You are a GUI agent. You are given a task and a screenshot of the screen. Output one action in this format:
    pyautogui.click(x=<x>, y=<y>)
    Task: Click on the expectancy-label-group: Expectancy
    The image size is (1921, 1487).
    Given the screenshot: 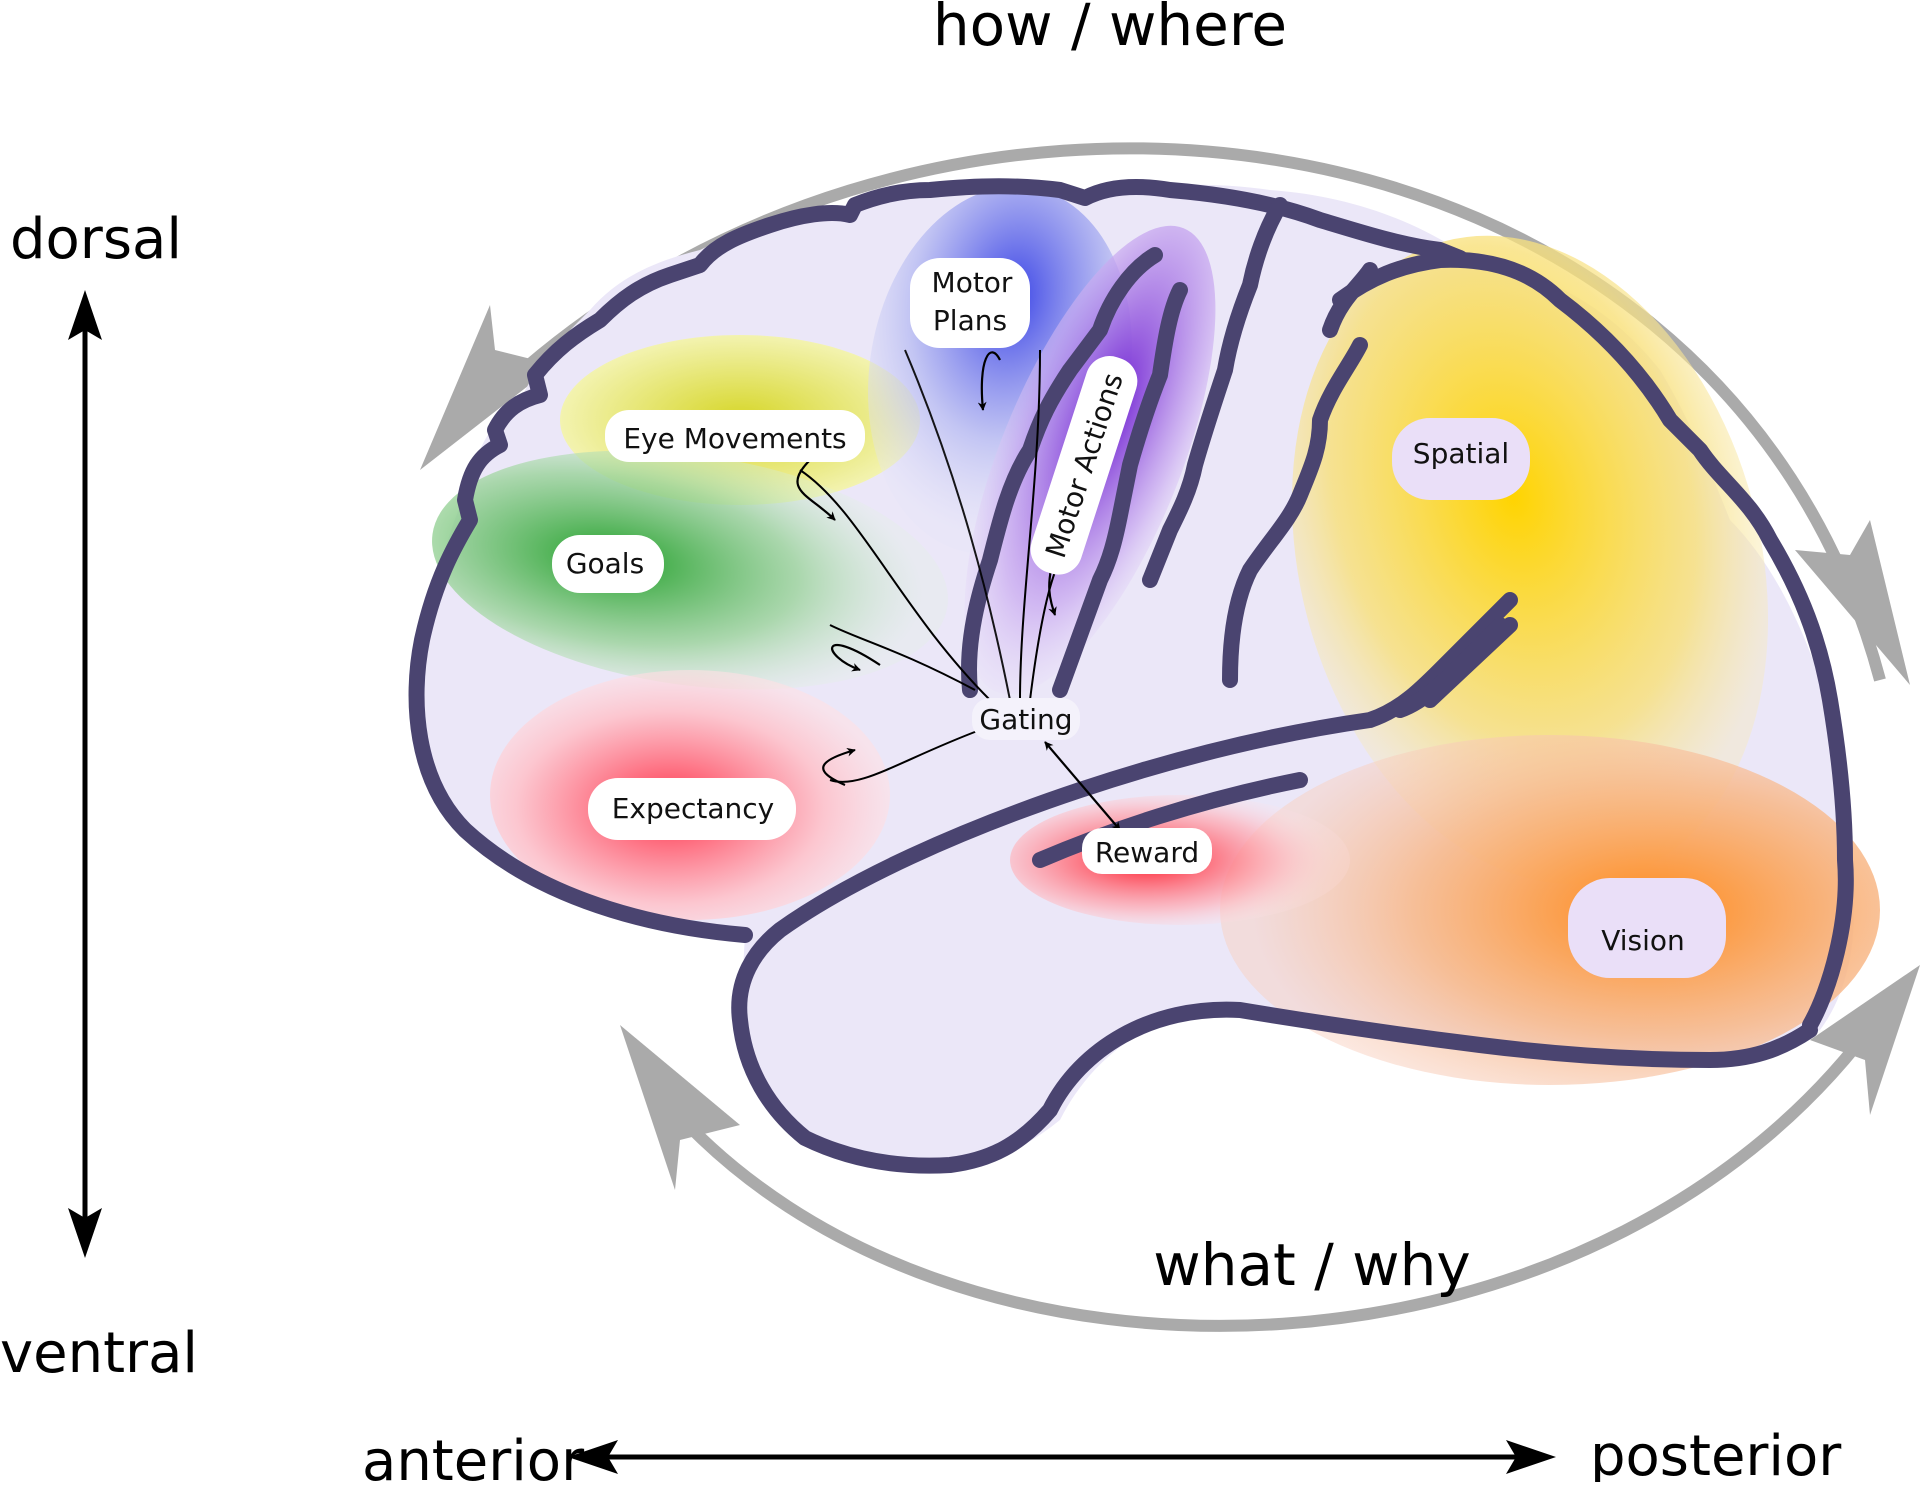 What is the action you would take?
    pyautogui.click(x=692, y=809)
    